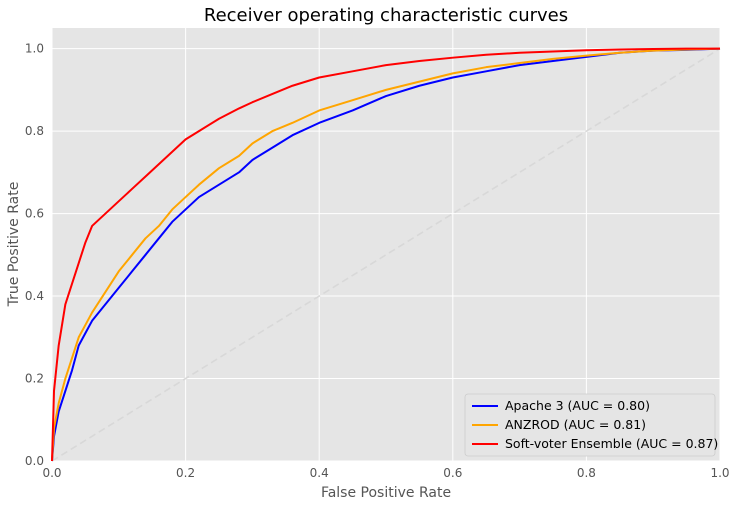 The width and height of the screenshot is (737, 507). What do you see at coordinates (386, 493) in the screenshot?
I see `x-axis-label: False Positive Rate` at bounding box center [386, 493].